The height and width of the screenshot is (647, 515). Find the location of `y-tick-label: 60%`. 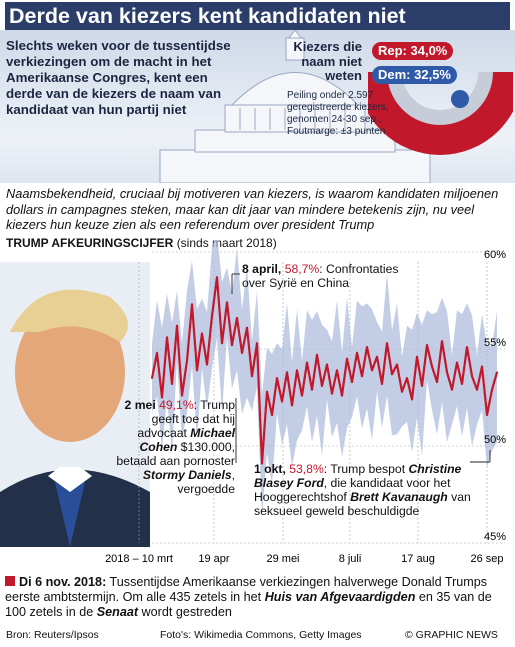

y-tick-label: 60% is located at coordinates (495, 255).